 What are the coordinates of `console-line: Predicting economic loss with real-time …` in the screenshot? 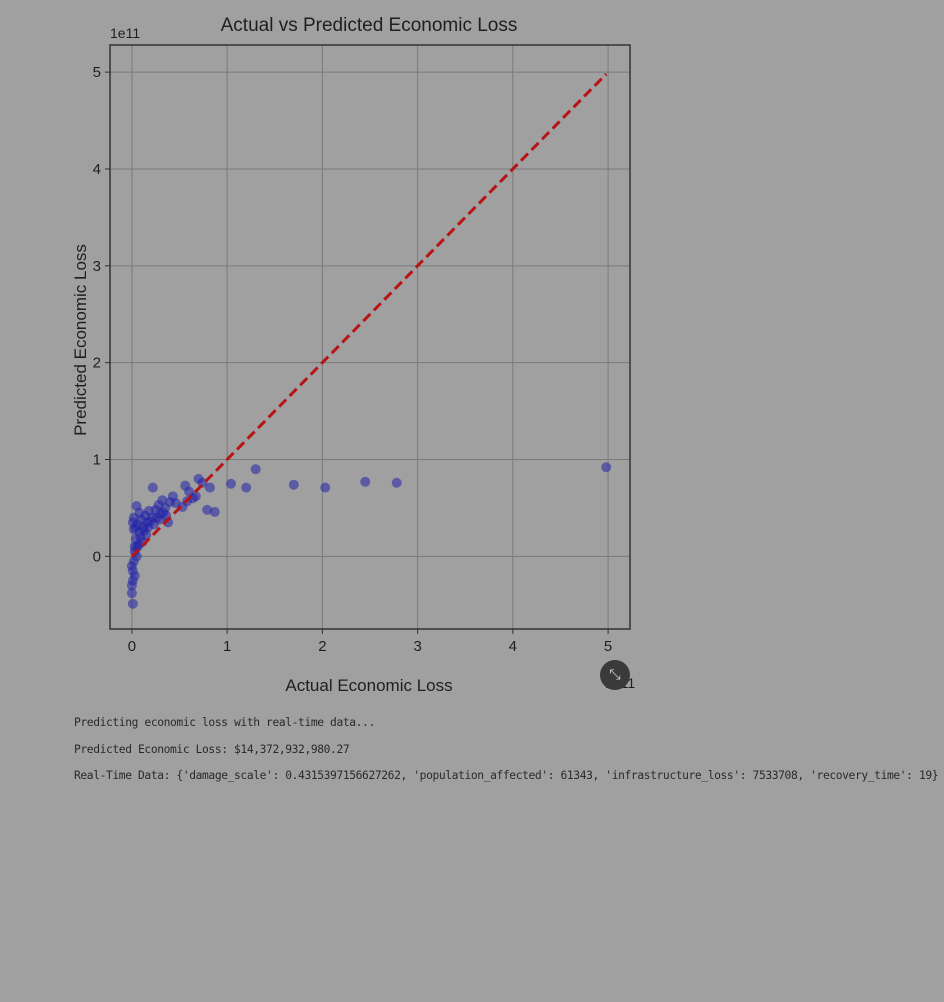 It's located at (224, 722).